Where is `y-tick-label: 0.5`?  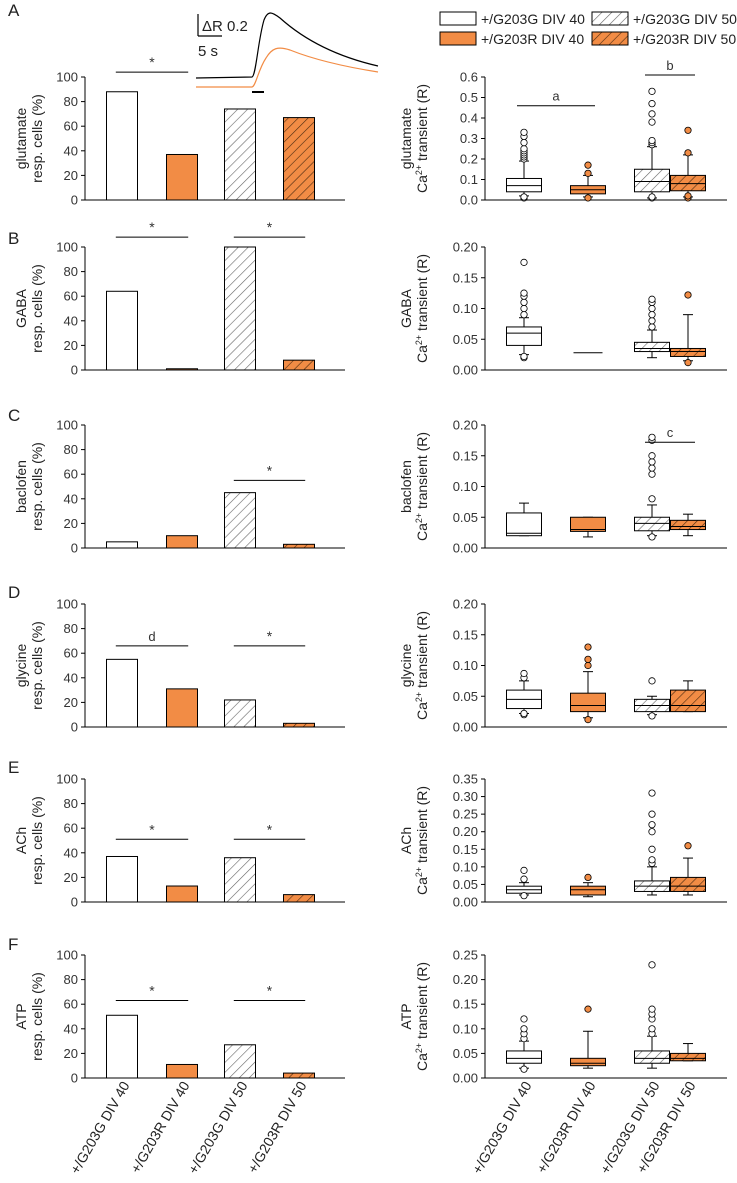
y-tick-label: 0.5 is located at coordinates (469, 97).